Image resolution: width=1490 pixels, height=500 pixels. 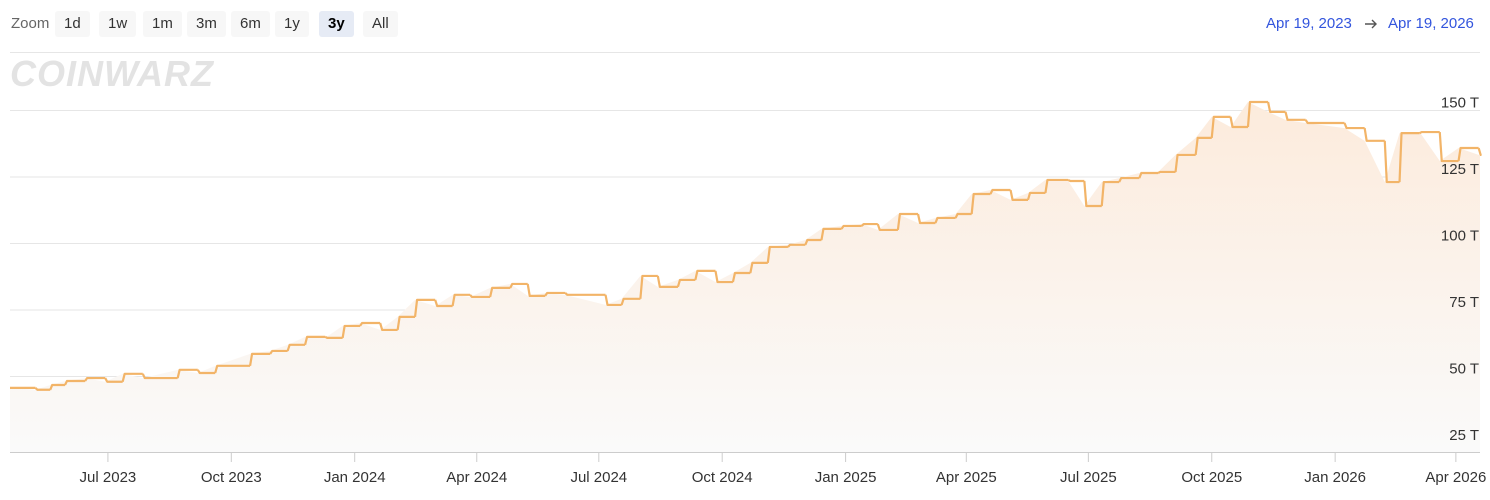 What do you see at coordinates (476, 477) in the screenshot?
I see `x-tick-label: Apr 2024` at bounding box center [476, 477].